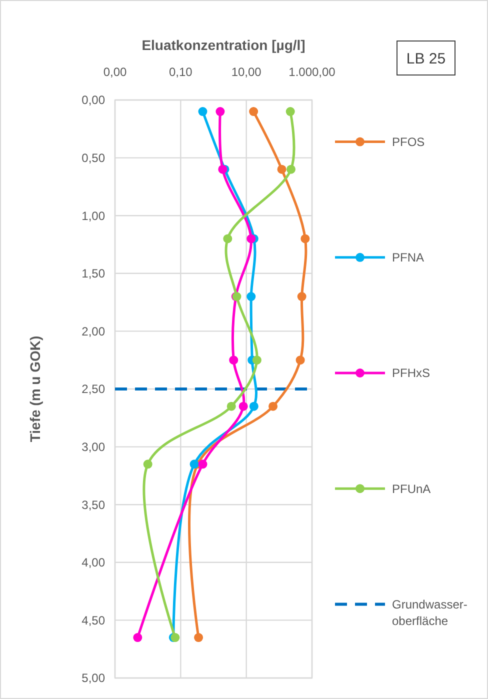  Describe the element at coordinates (426, 59) in the screenshot. I see `text: LB 25` at that location.